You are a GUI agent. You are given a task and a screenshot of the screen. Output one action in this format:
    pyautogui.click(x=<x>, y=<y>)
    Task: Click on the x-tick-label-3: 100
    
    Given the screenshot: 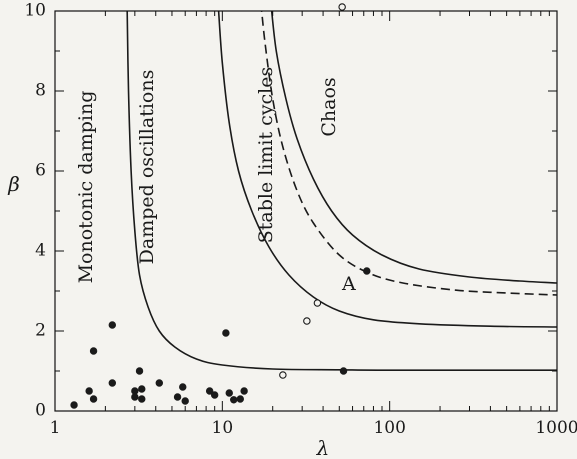 What is the action you would take?
    pyautogui.click(x=389, y=428)
    